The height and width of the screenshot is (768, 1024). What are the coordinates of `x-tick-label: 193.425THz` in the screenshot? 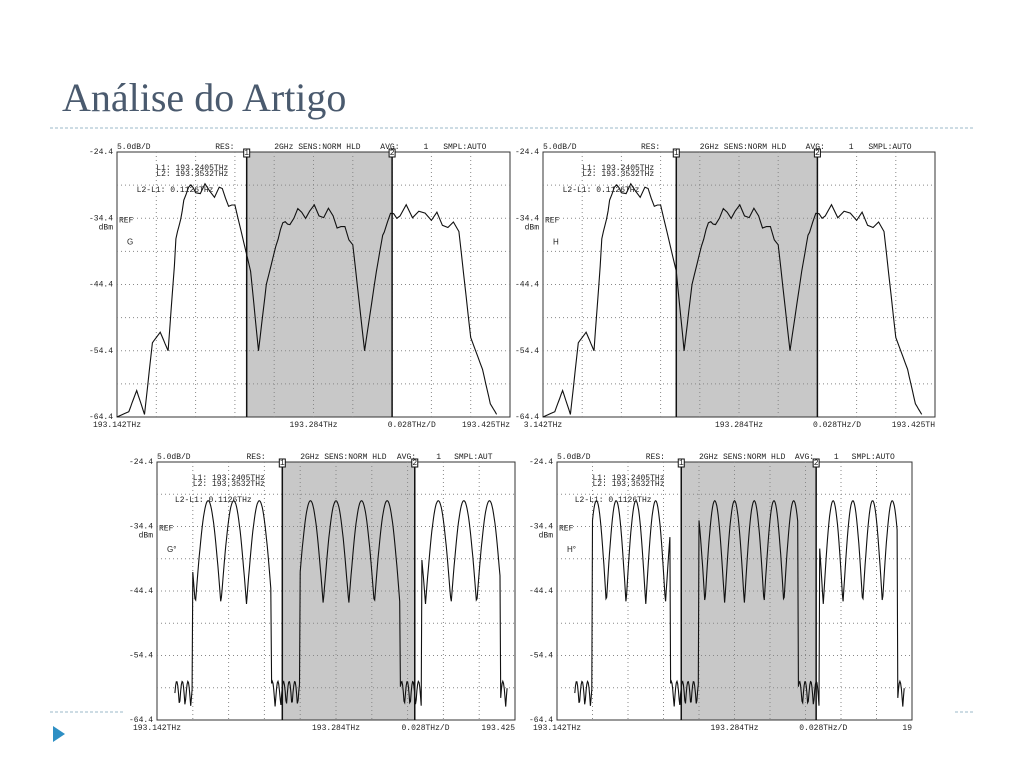 It's located at (486, 425).